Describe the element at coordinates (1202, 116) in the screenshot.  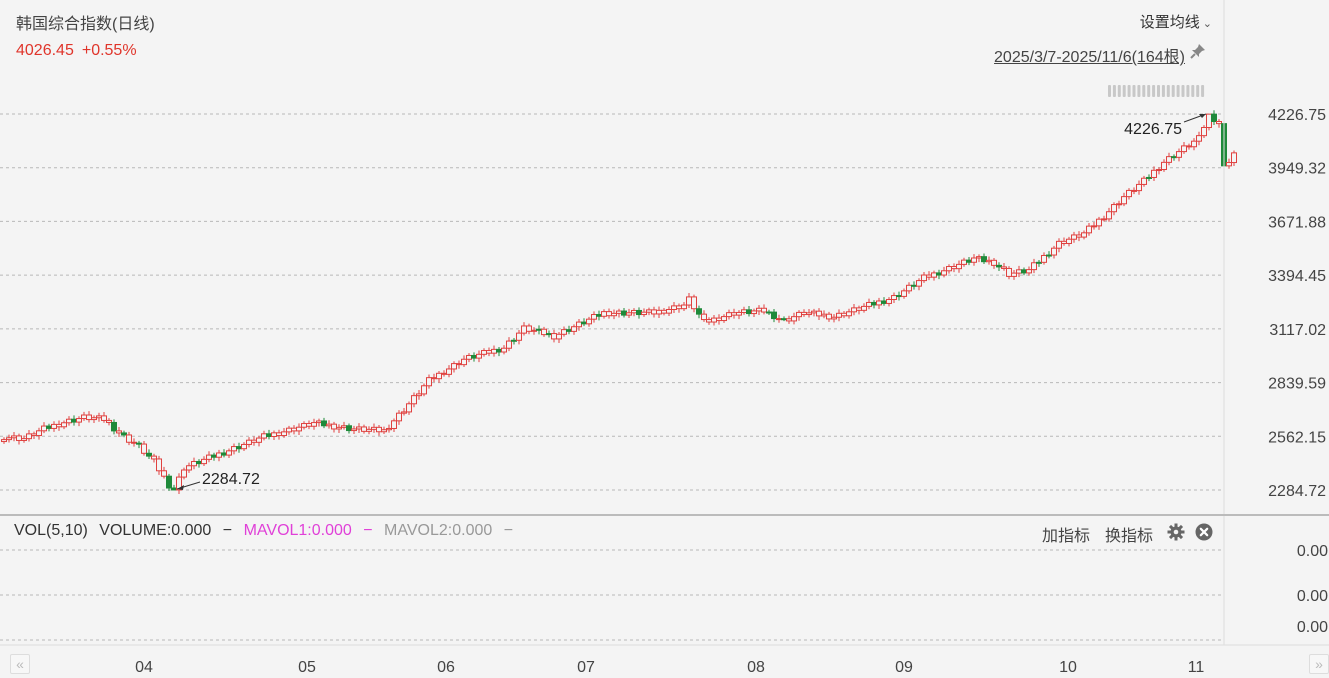
I see `high-arrowhead` at that location.